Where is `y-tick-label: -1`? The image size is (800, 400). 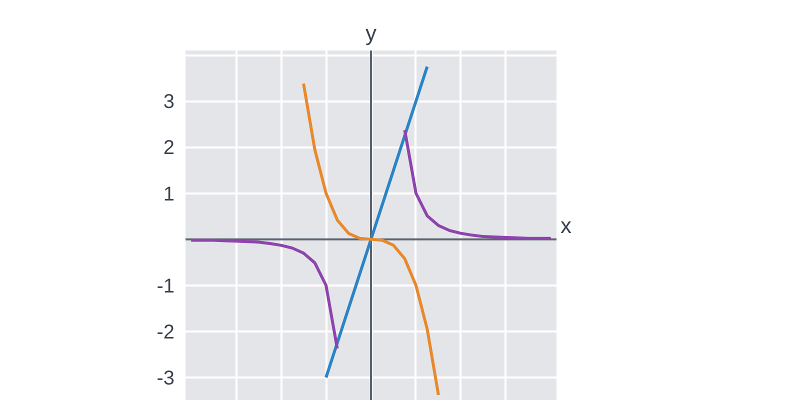
y-tick-label: -1 is located at coordinates (165, 286).